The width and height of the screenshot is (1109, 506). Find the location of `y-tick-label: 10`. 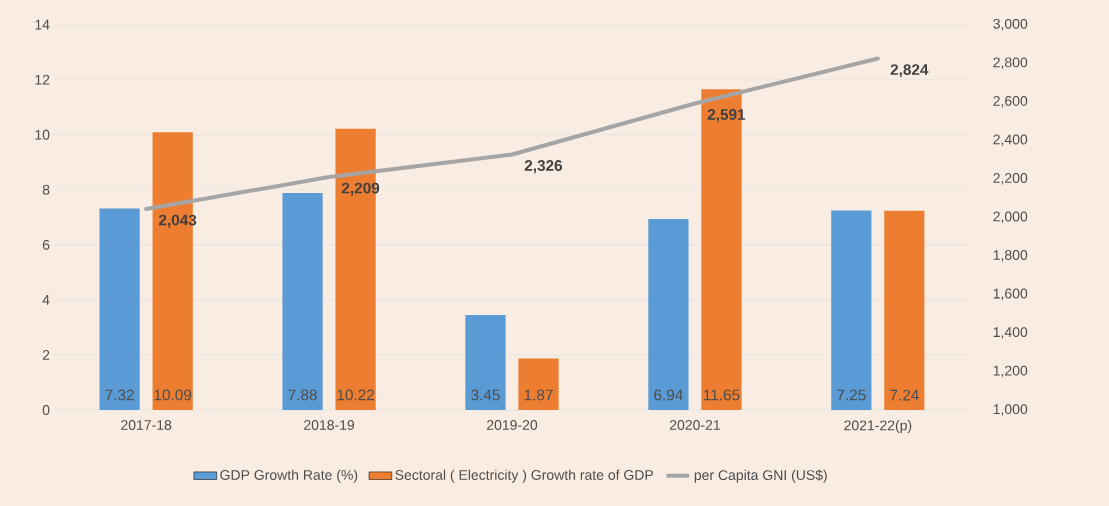

y-tick-label: 10 is located at coordinates (42, 134).